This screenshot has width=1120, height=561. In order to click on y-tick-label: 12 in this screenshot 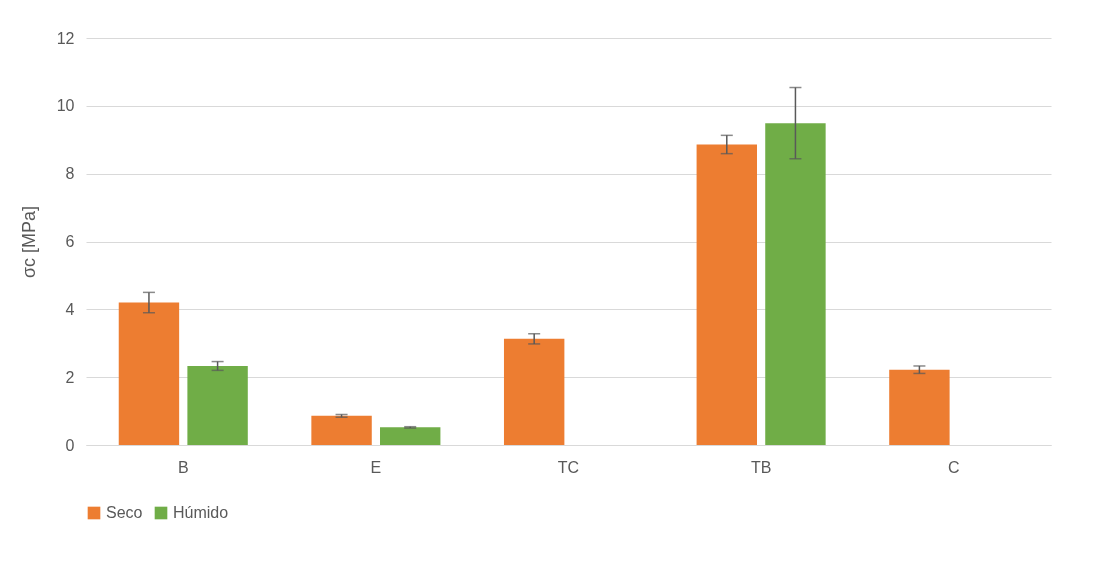, I will do `click(65, 38)`.